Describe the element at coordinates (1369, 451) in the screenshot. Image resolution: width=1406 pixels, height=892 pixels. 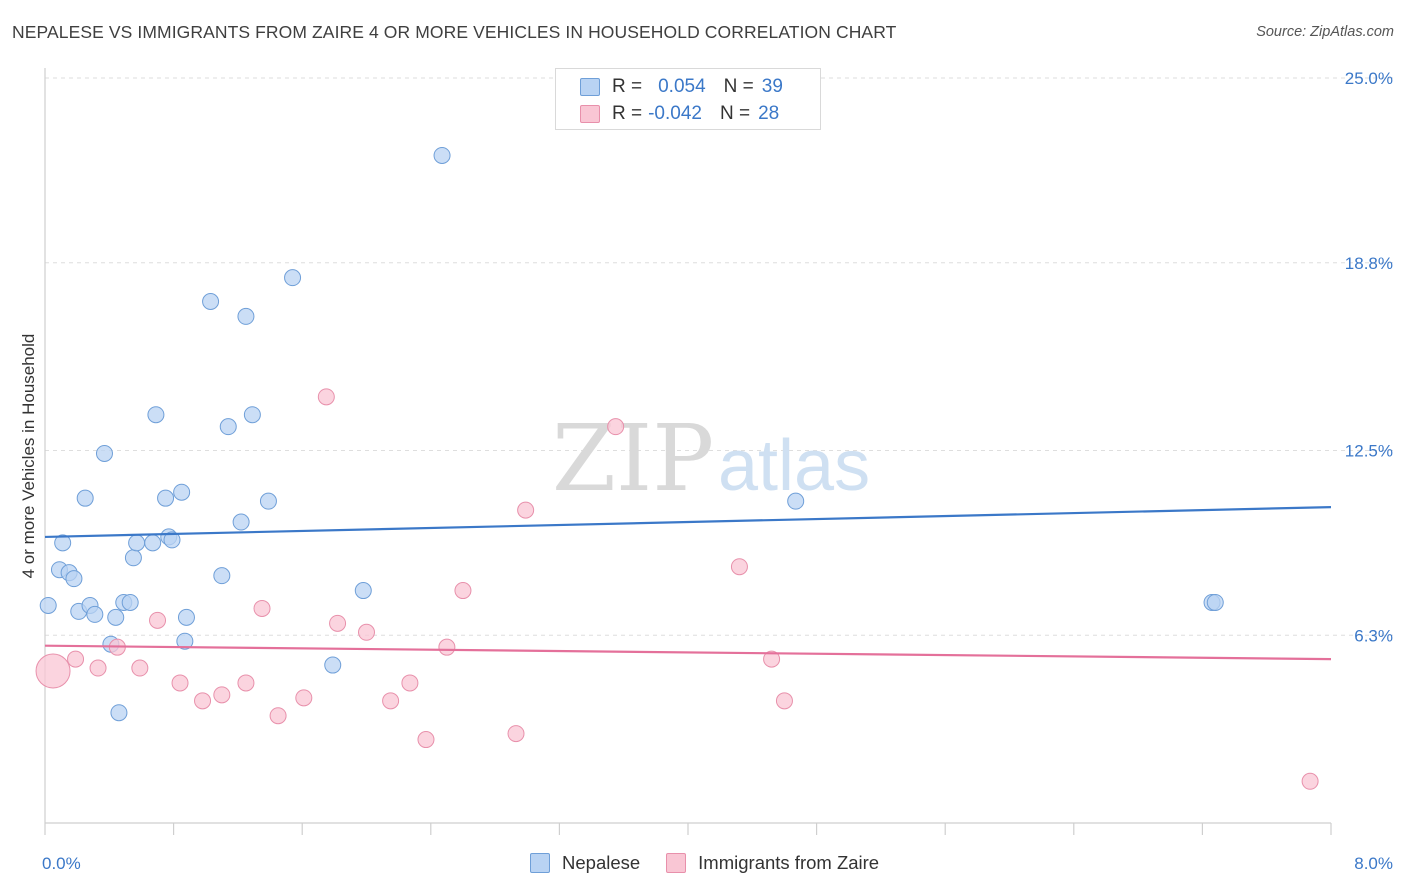
I see `y-tick-label: 12.5%` at that location.